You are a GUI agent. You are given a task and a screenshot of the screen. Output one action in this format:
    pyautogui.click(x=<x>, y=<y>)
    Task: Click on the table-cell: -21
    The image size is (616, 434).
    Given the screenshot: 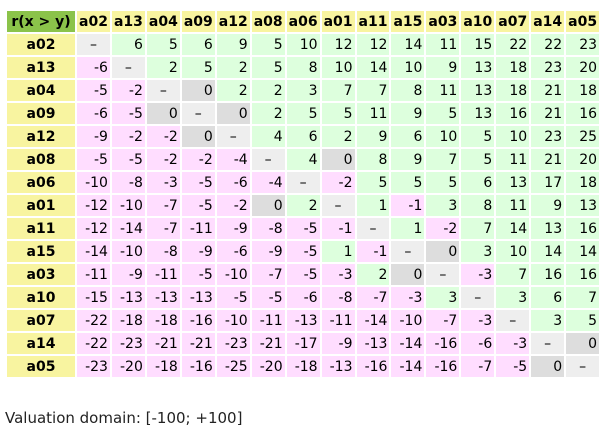 What is the action you would take?
    pyautogui.click(x=198, y=343)
    